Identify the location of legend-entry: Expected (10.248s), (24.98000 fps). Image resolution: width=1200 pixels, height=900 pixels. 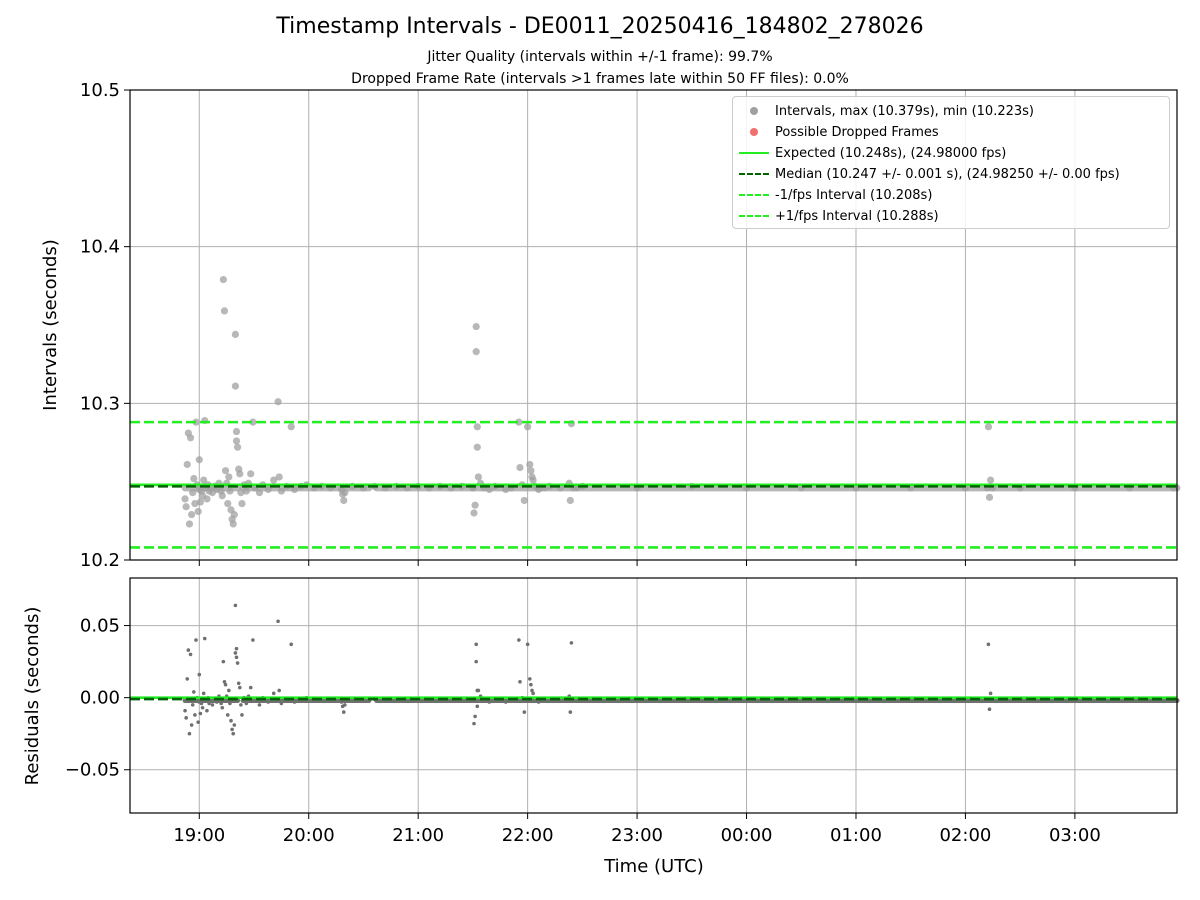
(869, 153).